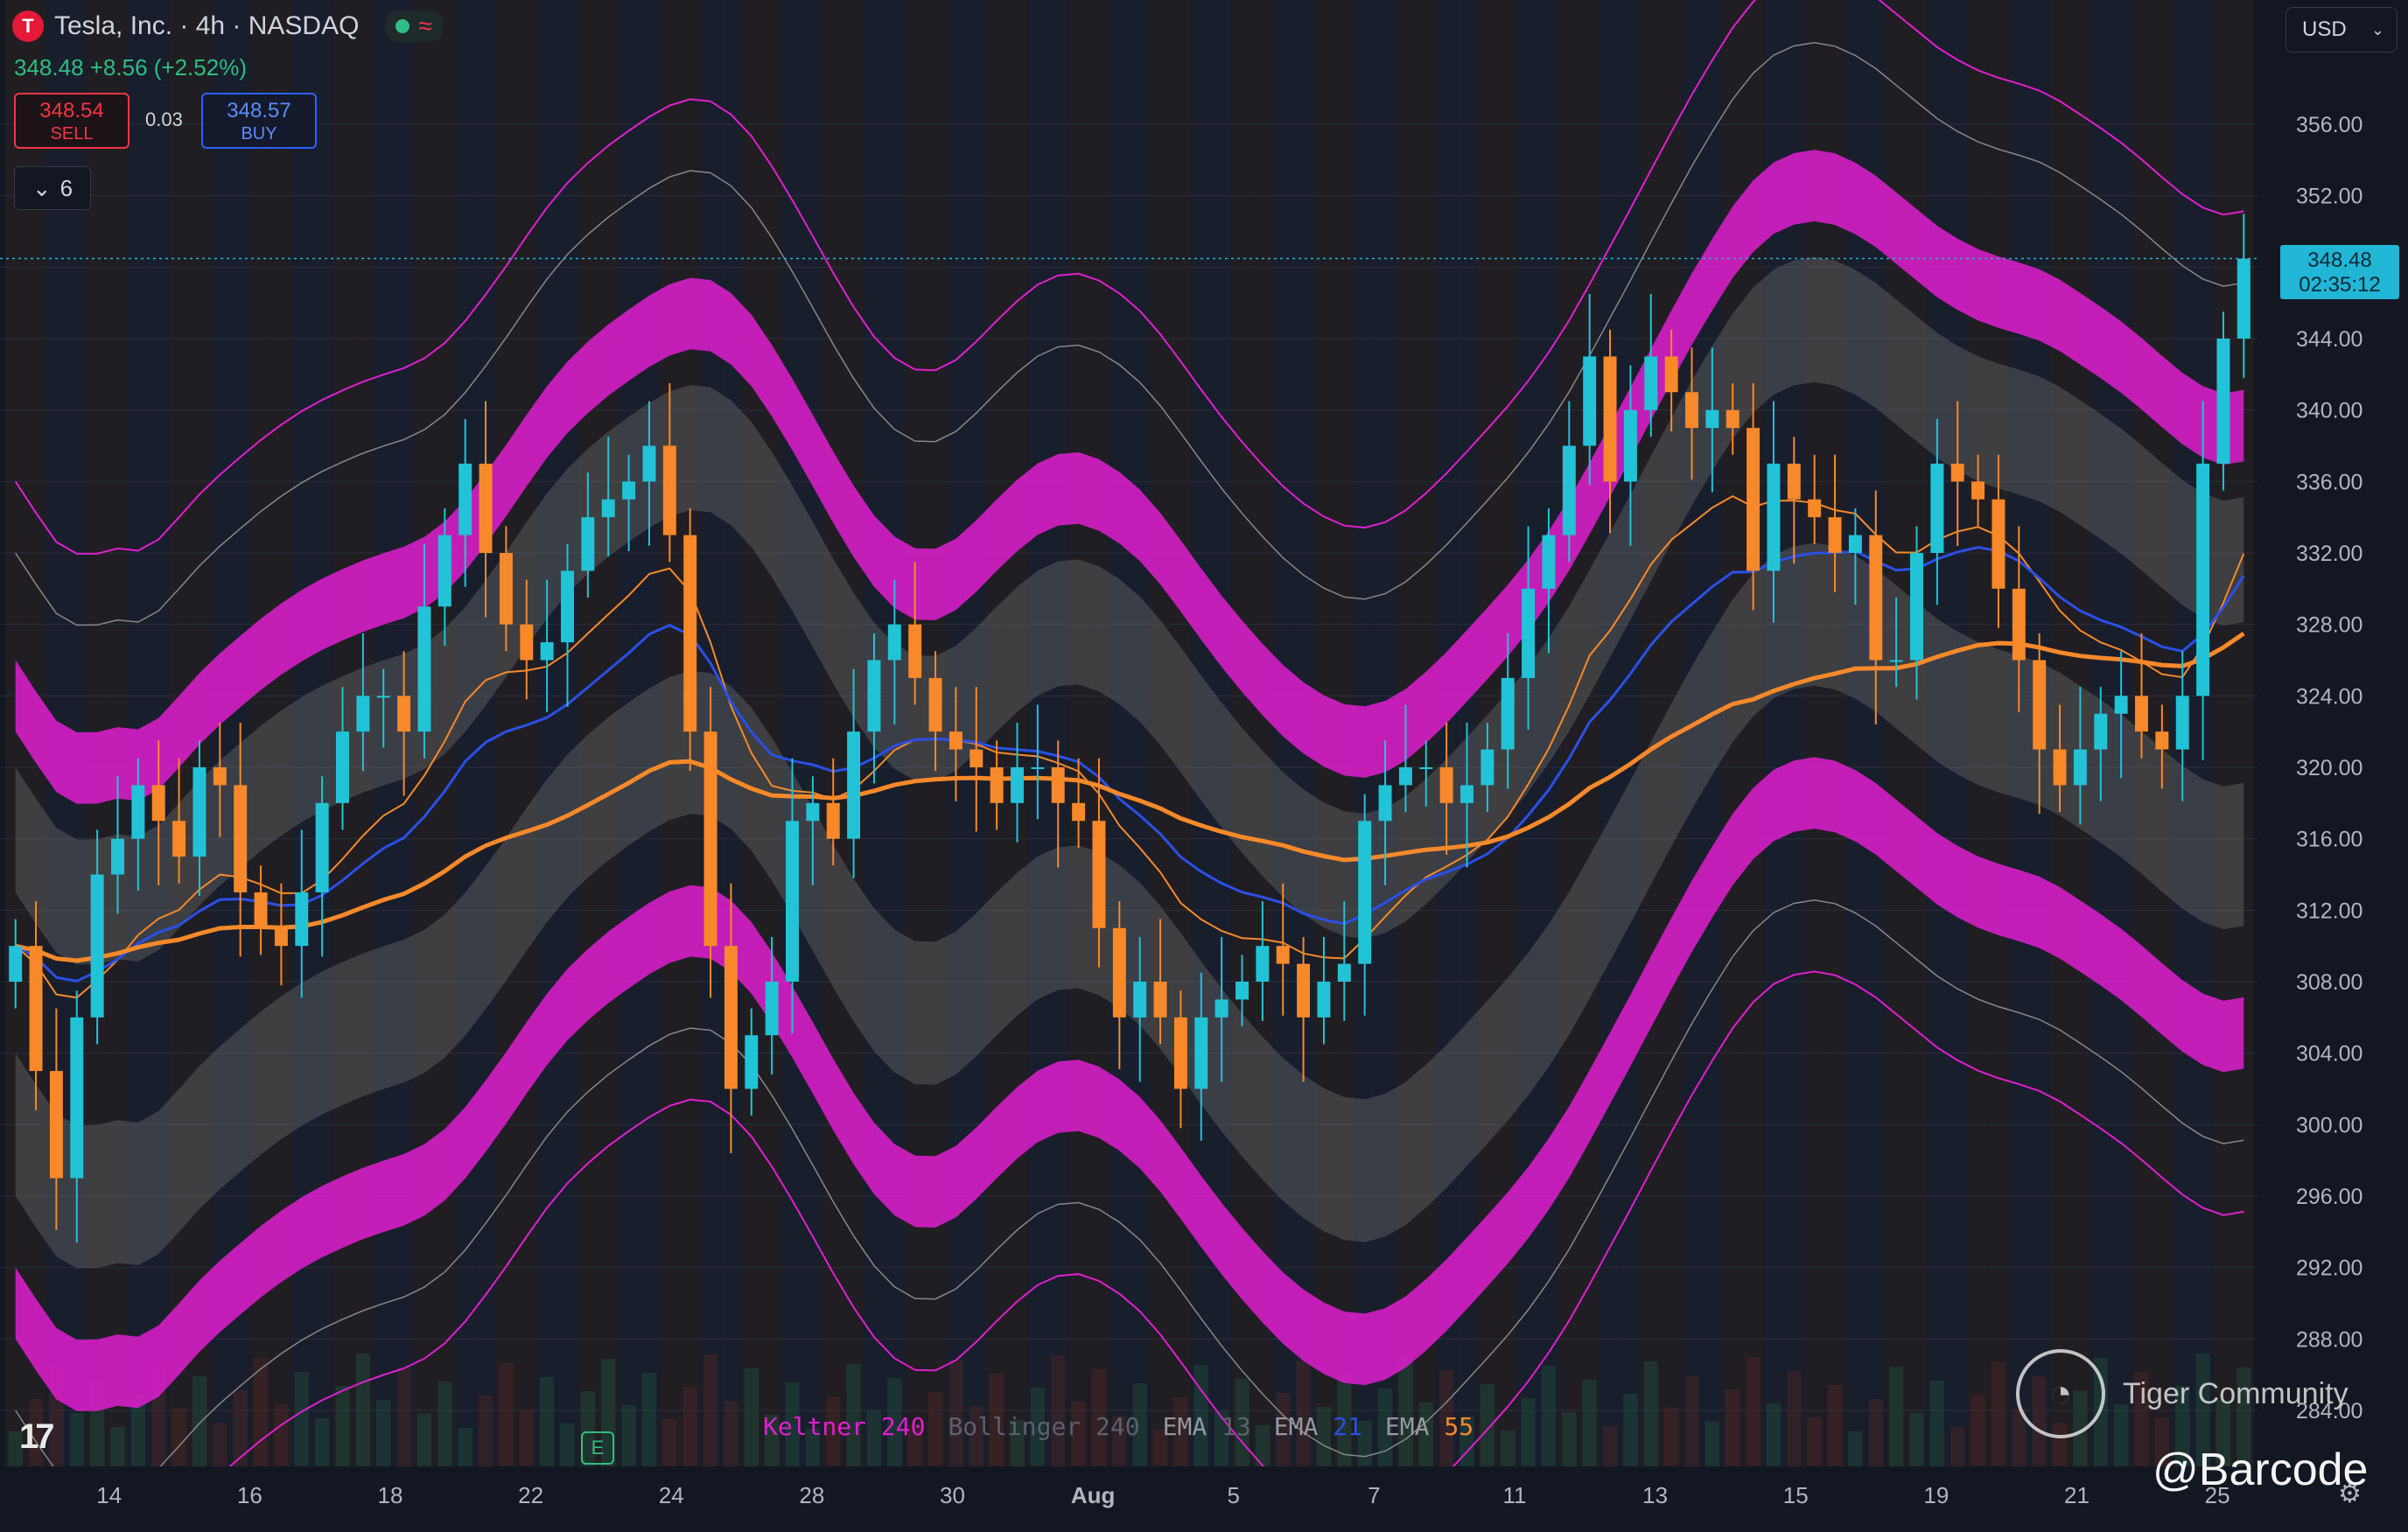 This screenshot has height=1532, width=2408. Describe the element at coordinates (2329, 125) in the screenshot. I see `price-tick-label: 356.00` at that location.